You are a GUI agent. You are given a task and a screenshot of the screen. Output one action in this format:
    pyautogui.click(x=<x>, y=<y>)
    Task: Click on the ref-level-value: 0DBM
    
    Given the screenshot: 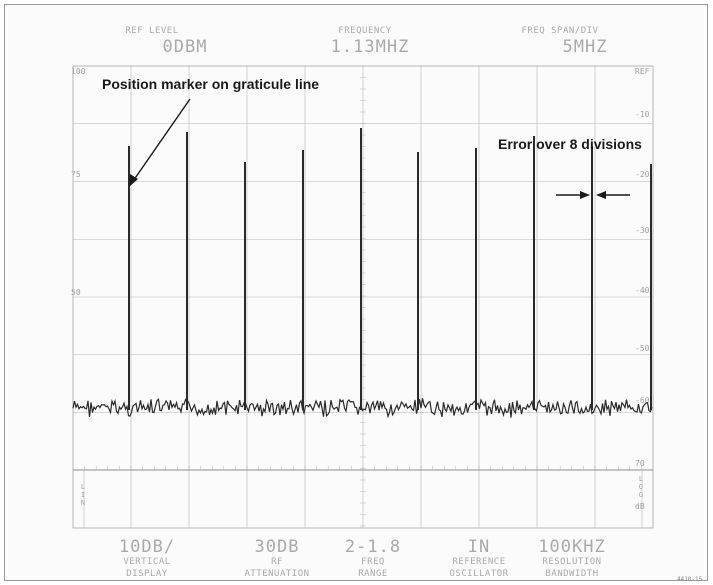 What is the action you would take?
    pyautogui.click(x=185, y=47)
    